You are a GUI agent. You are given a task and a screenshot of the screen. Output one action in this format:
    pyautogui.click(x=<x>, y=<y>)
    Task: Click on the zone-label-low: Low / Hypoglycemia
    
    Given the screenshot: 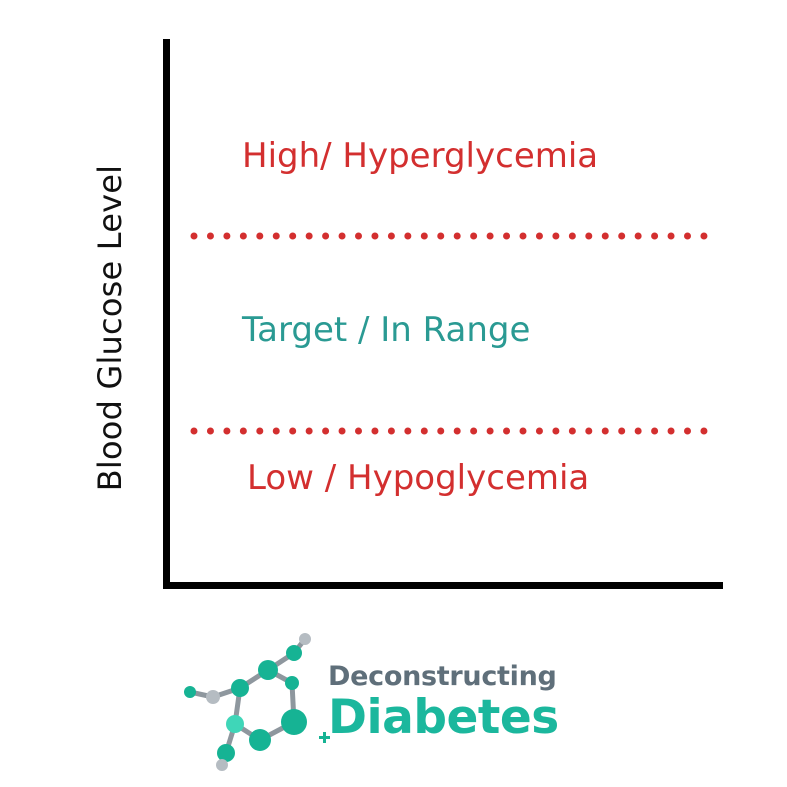 What is the action you would take?
    pyautogui.click(x=418, y=478)
    